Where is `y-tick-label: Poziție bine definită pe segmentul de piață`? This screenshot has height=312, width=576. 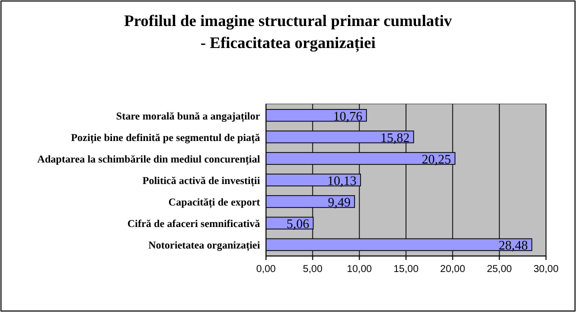
y-tick-label: Poziție bine definită pe segmentul de piață is located at coordinates (166, 138).